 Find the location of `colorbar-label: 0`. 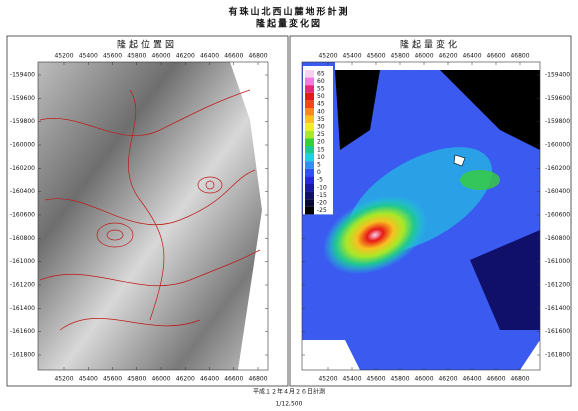

colorbar-label: 0 is located at coordinates (319, 172).